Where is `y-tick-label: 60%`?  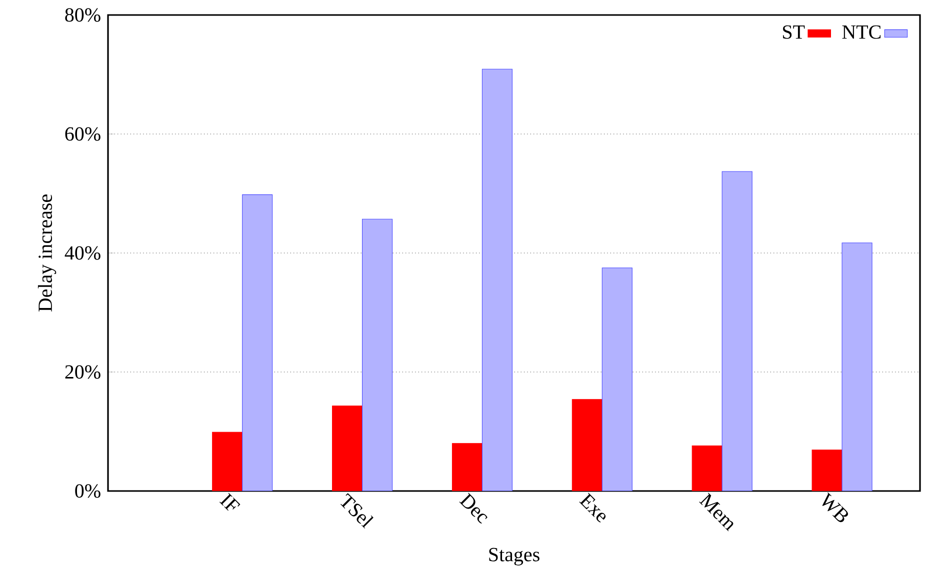
y-tick-label: 60% is located at coordinates (82, 134).